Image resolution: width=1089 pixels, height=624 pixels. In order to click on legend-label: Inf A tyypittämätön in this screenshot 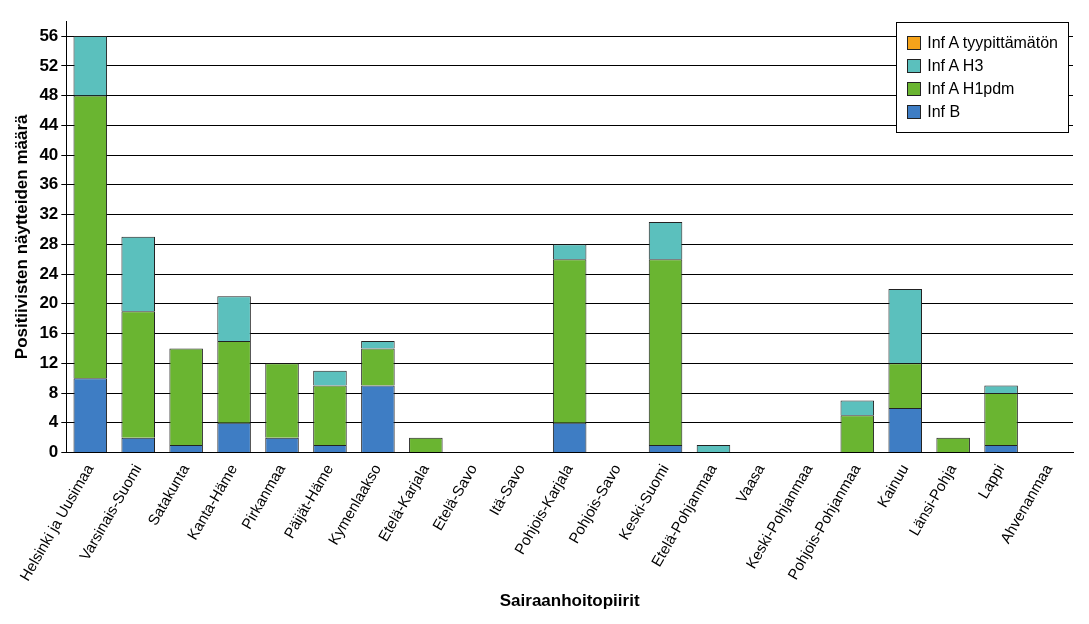, I will do `click(992, 43)`.